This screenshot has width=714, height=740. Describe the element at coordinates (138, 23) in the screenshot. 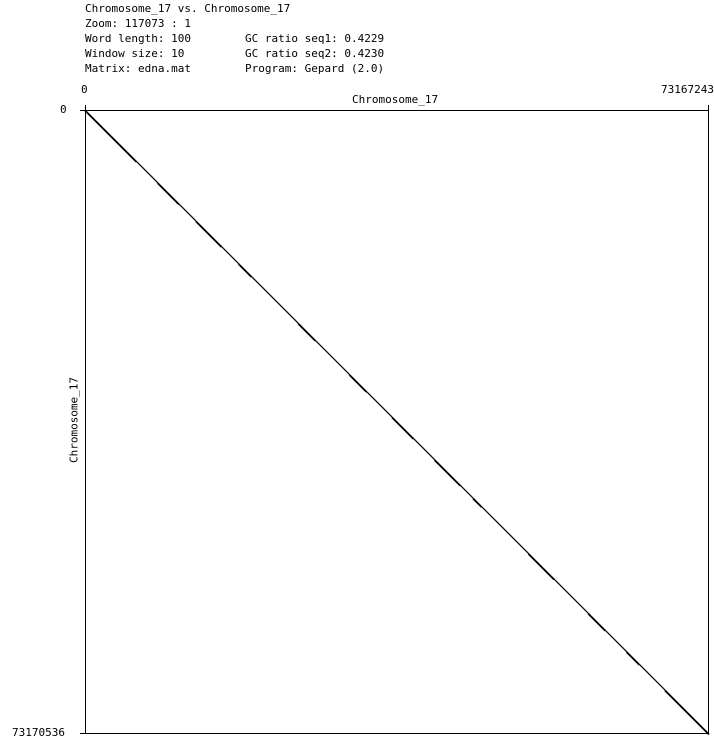

I see `zoom-info: Zoom: 117073 : 1` at that location.